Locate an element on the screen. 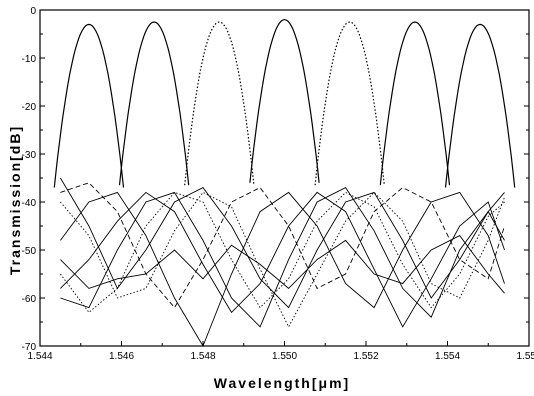 The image size is (534, 396). y-tick-label: -70 is located at coordinates (29, 347).